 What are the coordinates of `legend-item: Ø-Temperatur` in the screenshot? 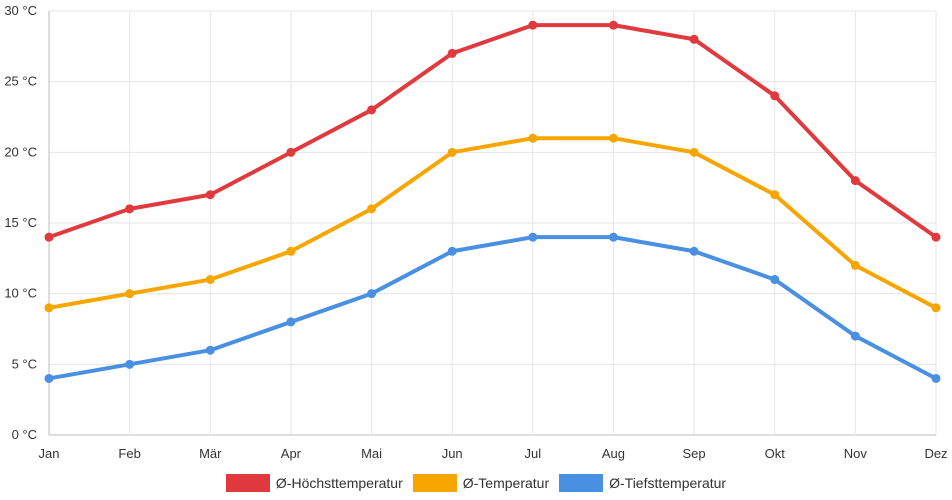 It's located at (481, 483).